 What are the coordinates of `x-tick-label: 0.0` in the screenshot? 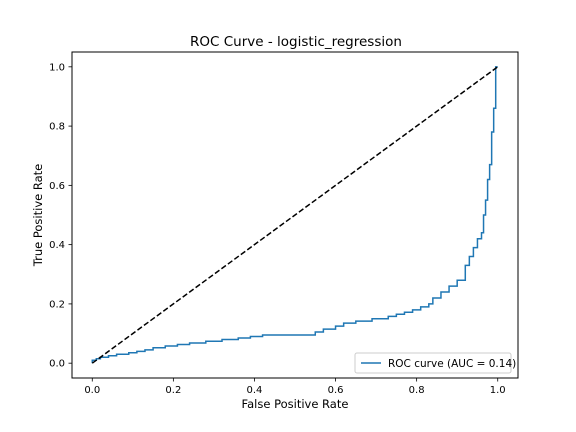 It's located at (92, 390).